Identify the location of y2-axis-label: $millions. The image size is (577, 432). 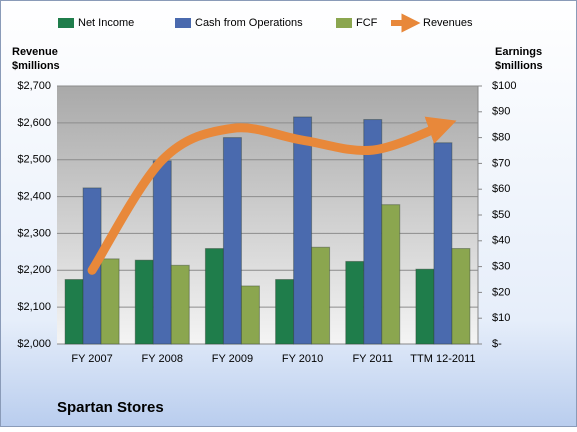
(519, 66).